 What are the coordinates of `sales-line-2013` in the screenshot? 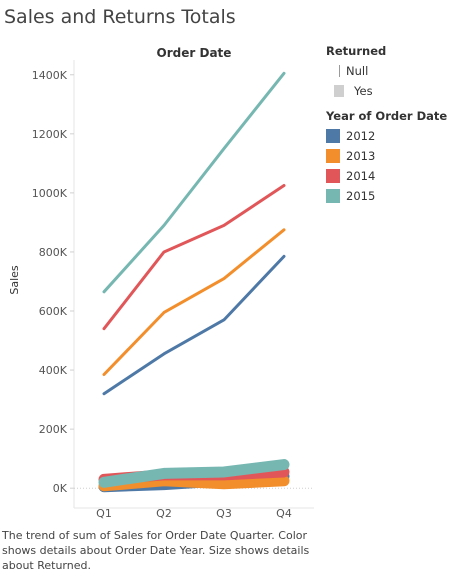 It's located at (194, 302).